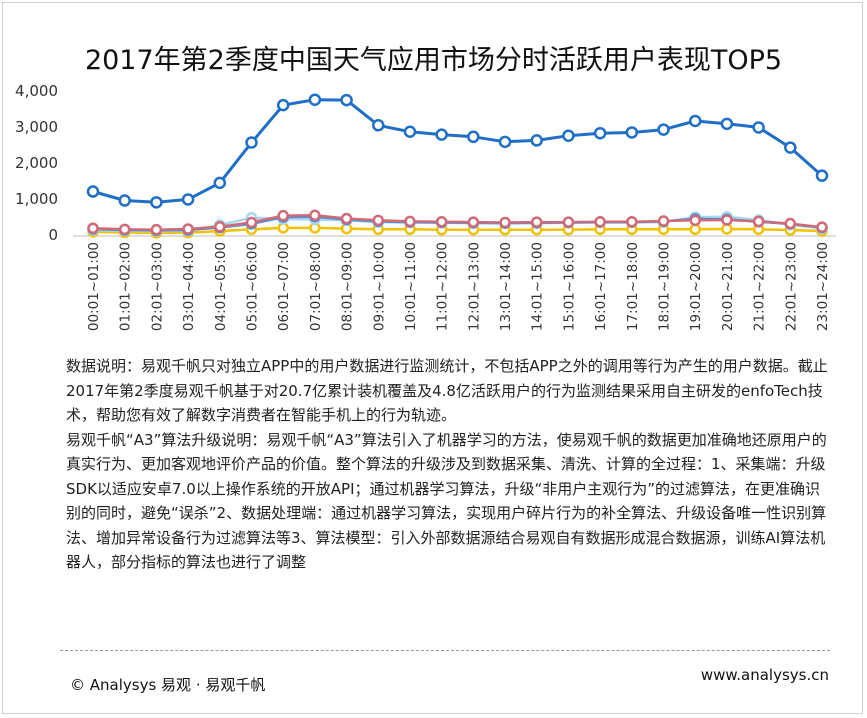  What do you see at coordinates (665, 286) in the screenshot?
I see `x-tick-label: 18:01~19:00` at bounding box center [665, 286].